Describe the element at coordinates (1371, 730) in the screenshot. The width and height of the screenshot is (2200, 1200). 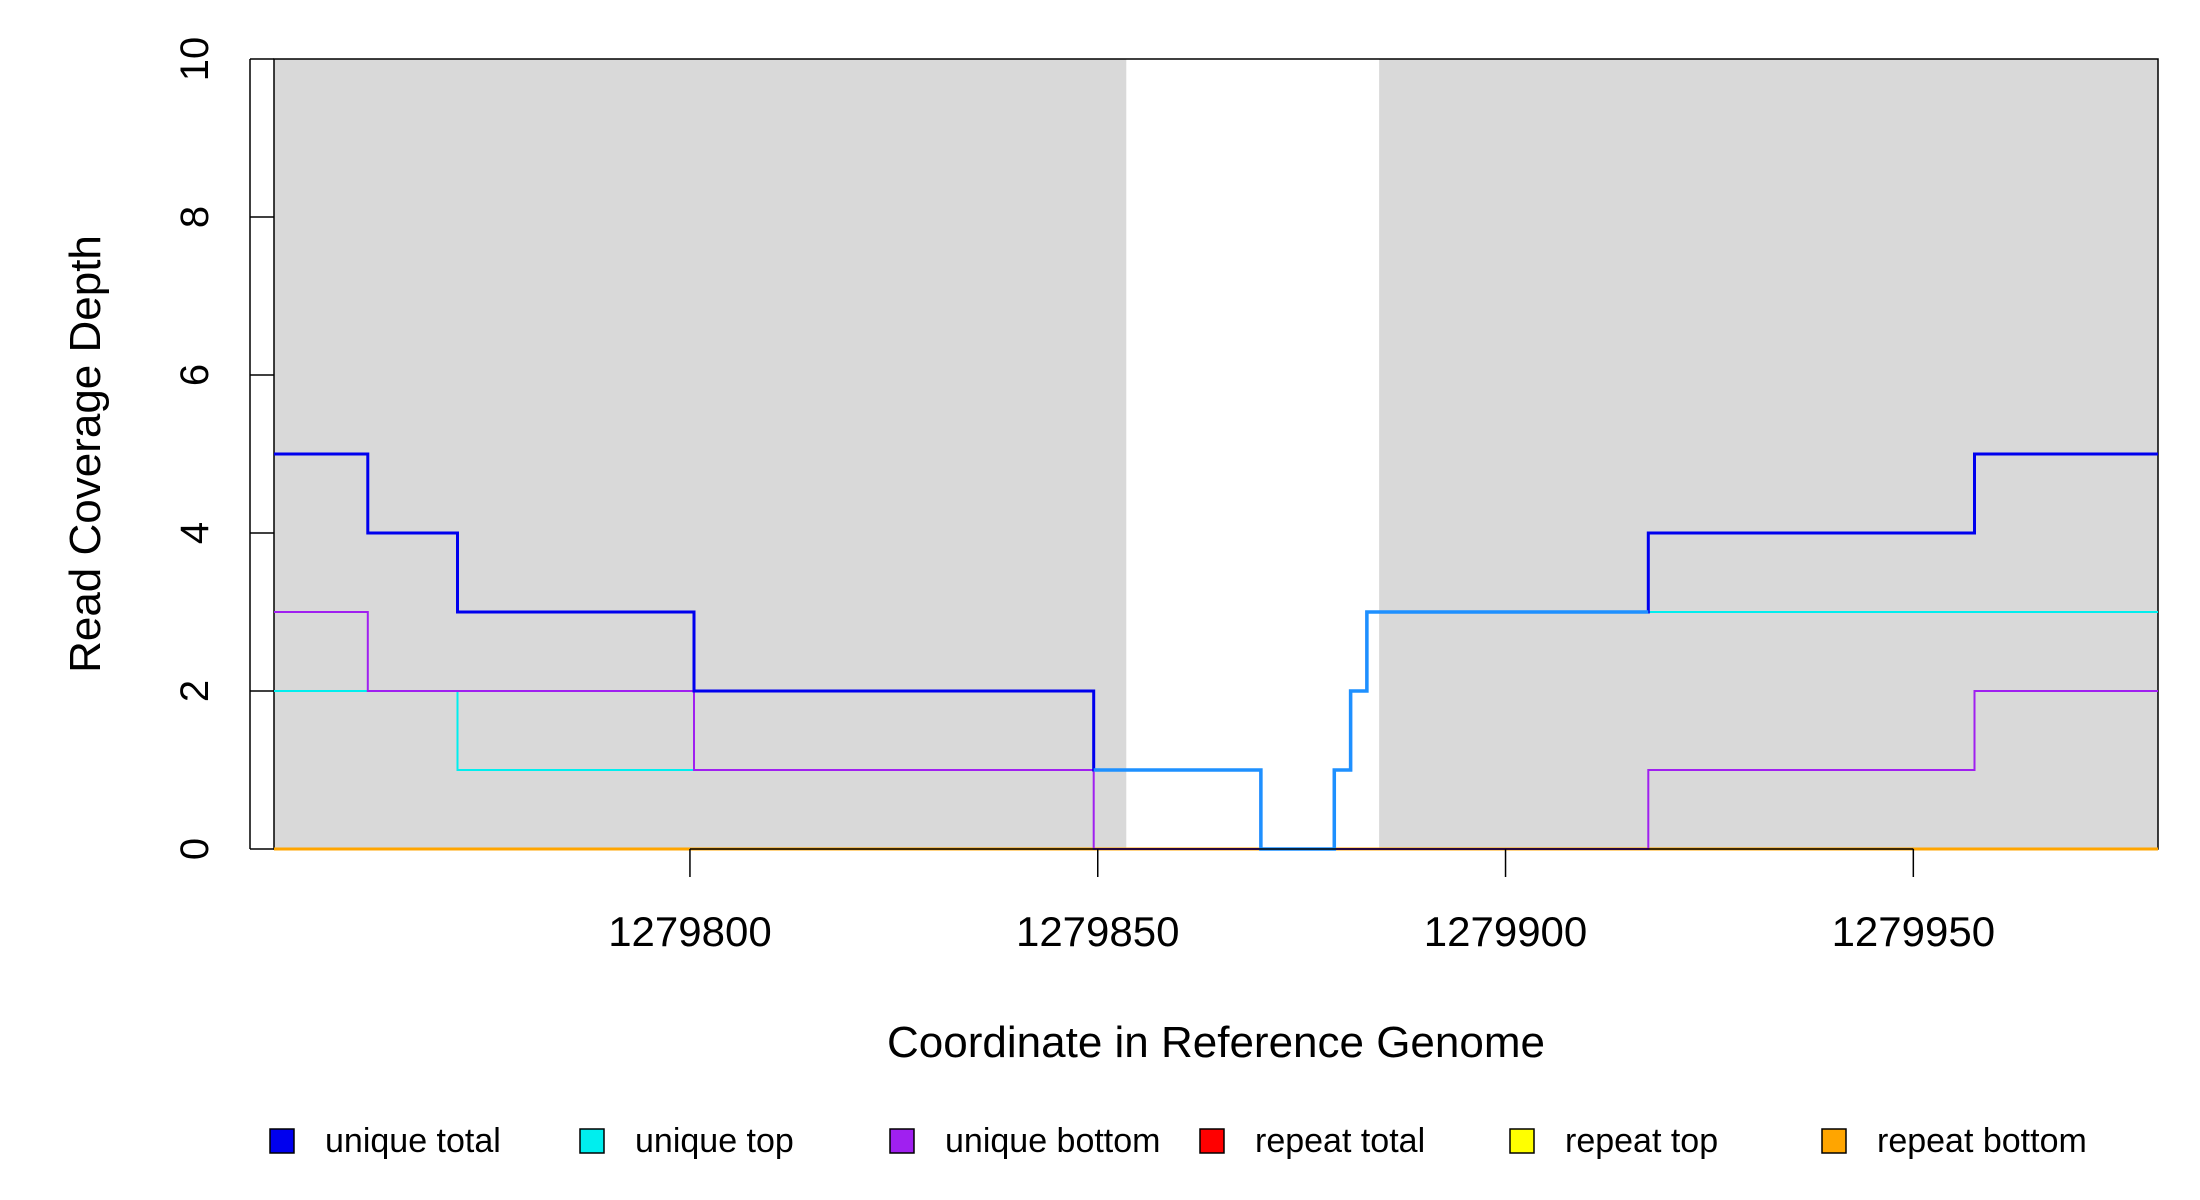
I see `series-line-highlight` at that location.